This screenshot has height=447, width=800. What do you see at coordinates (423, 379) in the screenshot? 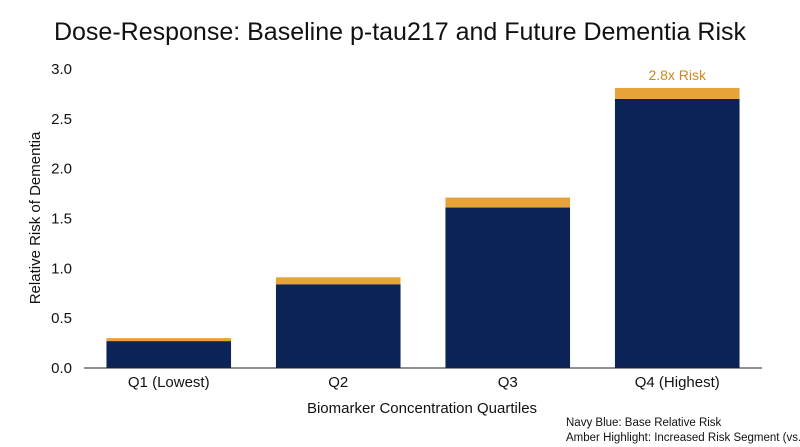
I see `x-axis: Q1 (Lowest) Q2 Q3 Q4 (Highest)` at bounding box center [423, 379].